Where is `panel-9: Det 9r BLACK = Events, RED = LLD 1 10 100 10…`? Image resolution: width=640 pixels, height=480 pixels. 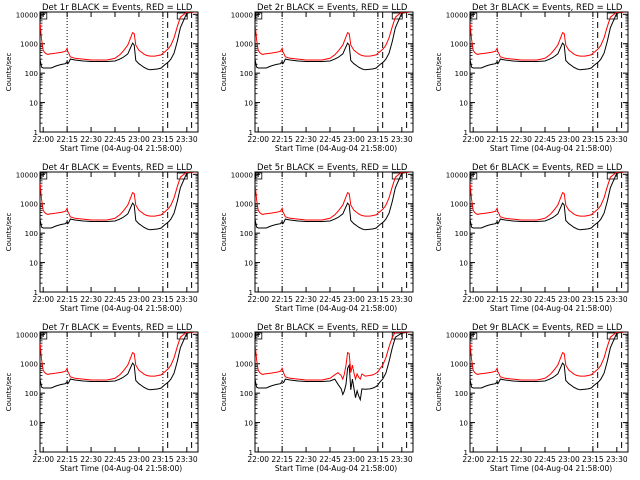
panel-9: Det 9r BLACK = Events, RED = LLD 1 10 100 10… is located at coordinates (532, 398).